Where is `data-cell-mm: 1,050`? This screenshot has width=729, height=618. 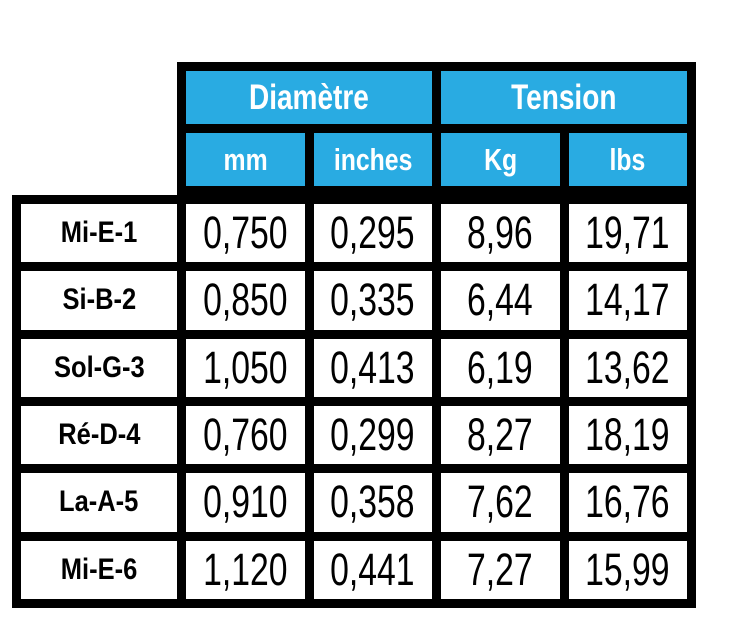 data-cell-mm: 1,050 is located at coordinates (245, 367).